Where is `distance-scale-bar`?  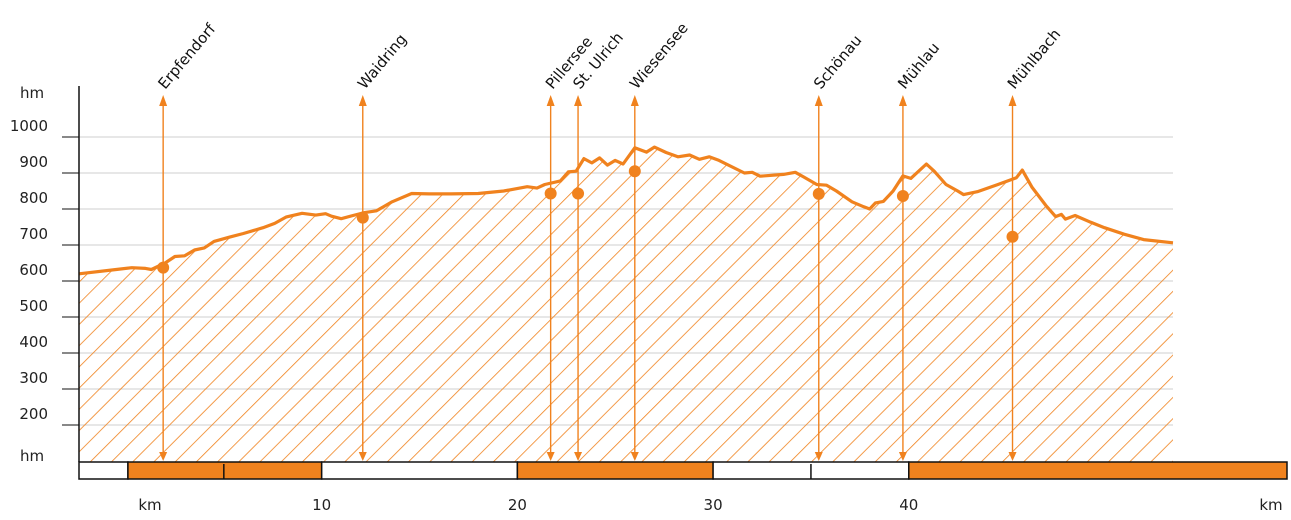
distance-scale-bar is located at coordinates (683, 470).